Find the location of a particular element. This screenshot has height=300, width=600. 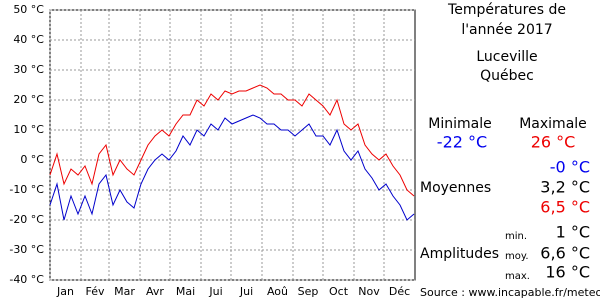

label: Maximale is located at coordinates (553, 124).